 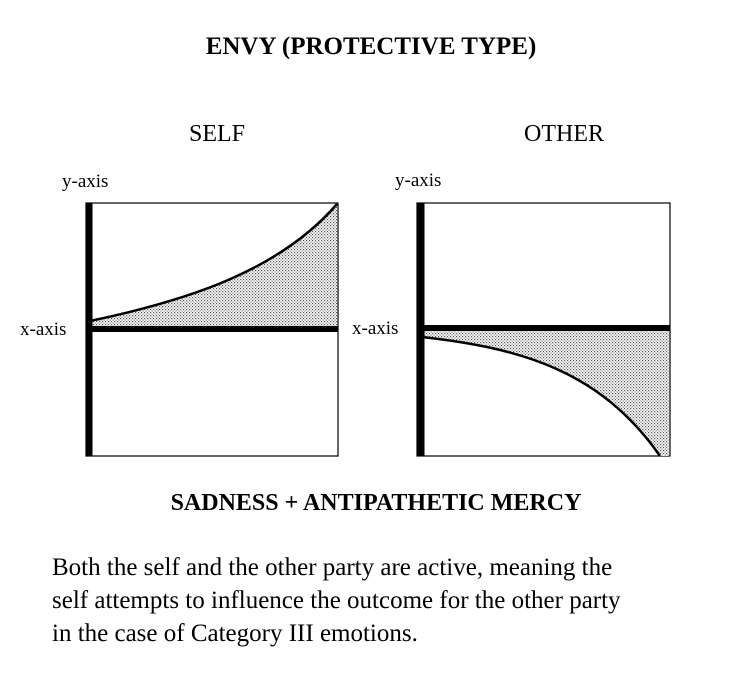 What do you see at coordinates (375, 328) in the screenshot?
I see `other-x-axis-label: x-axis` at bounding box center [375, 328].